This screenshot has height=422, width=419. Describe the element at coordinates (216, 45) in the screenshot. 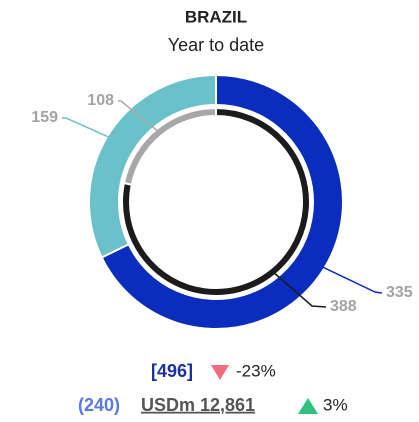

I see `chart-subtitle: Year to date` at that location.